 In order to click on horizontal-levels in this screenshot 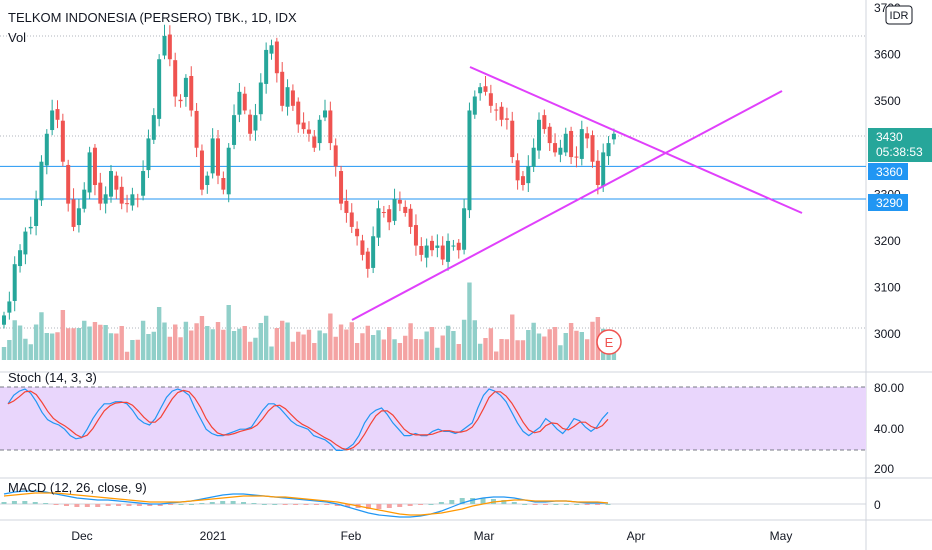, I will do `click(433, 182)`.